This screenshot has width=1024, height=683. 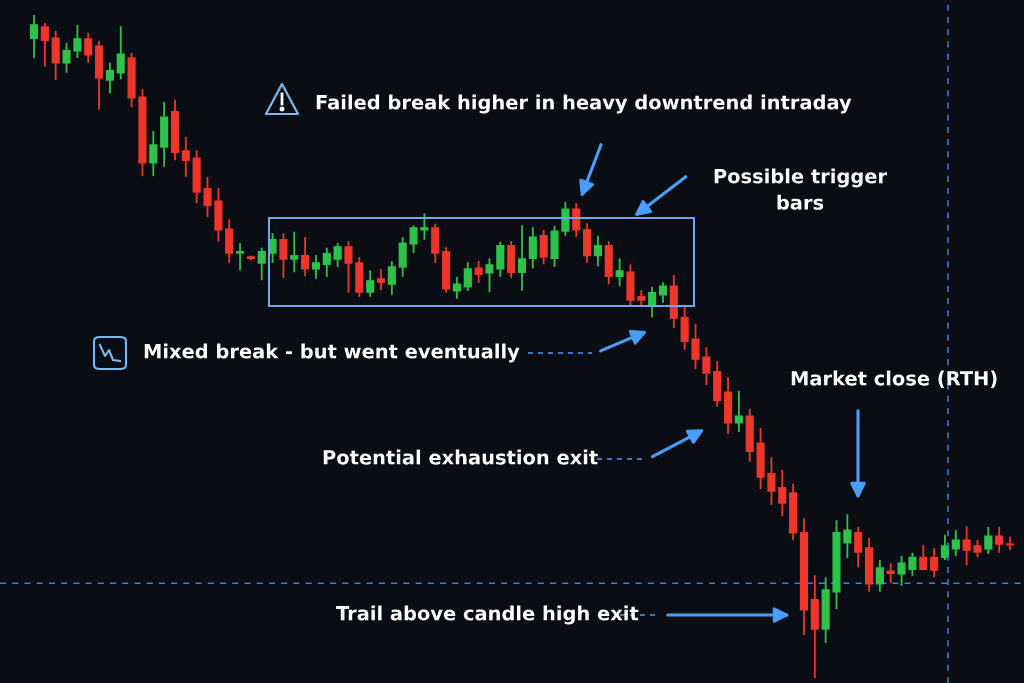 I want to click on annotation: Potential exhaustion exit, so click(x=460, y=457).